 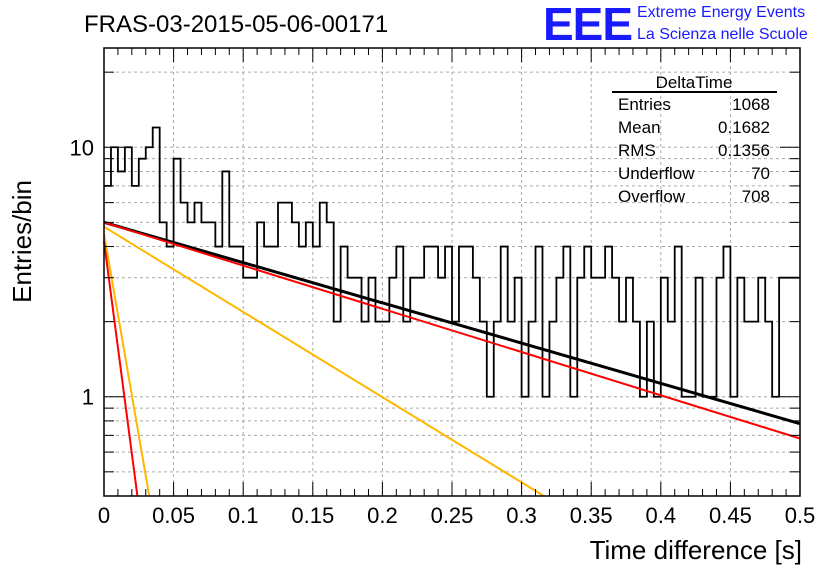 What do you see at coordinates (751, 104) in the screenshot?
I see `stats-value: 1068` at bounding box center [751, 104].